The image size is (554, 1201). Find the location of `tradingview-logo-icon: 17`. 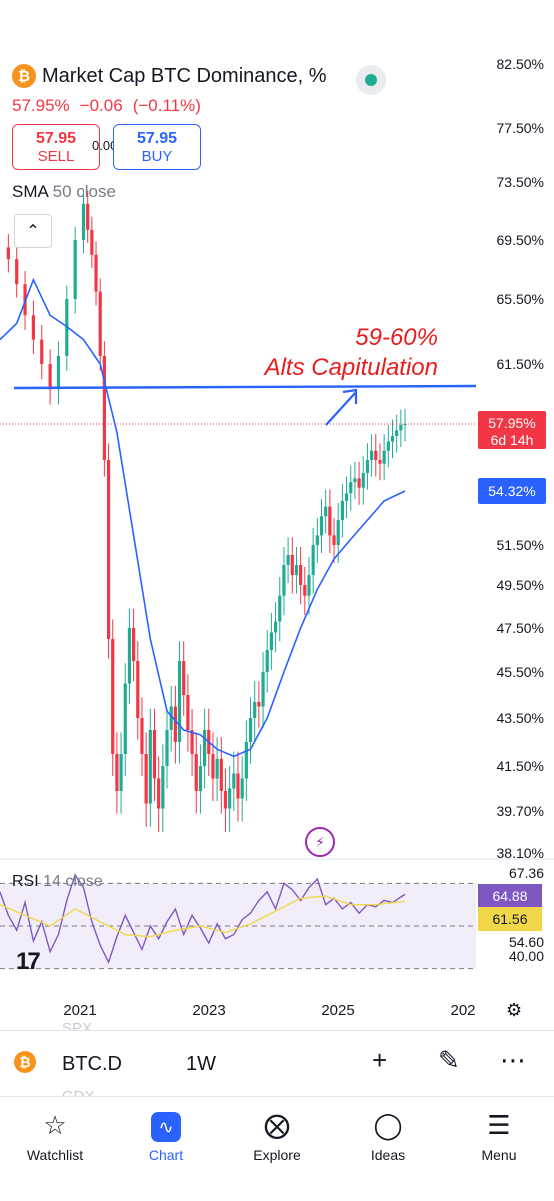

tradingview-logo-icon: 17 is located at coordinates (28, 961).